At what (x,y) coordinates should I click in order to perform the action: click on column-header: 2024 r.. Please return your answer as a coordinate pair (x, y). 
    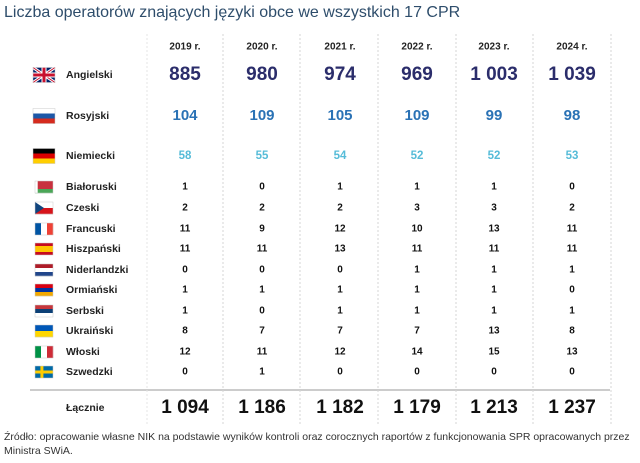
    Looking at the image, I should click on (571, 47).